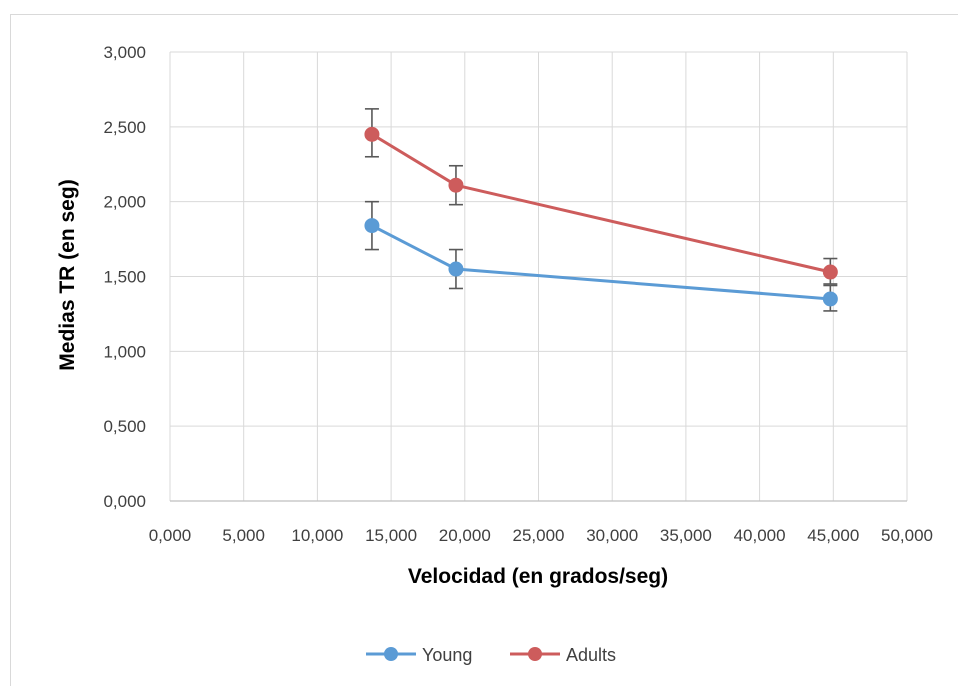 This screenshot has height=690, width=960. What do you see at coordinates (67, 274) in the screenshot?
I see `y-axis-title: Medias TR (en seg)` at bounding box center [67, 274].